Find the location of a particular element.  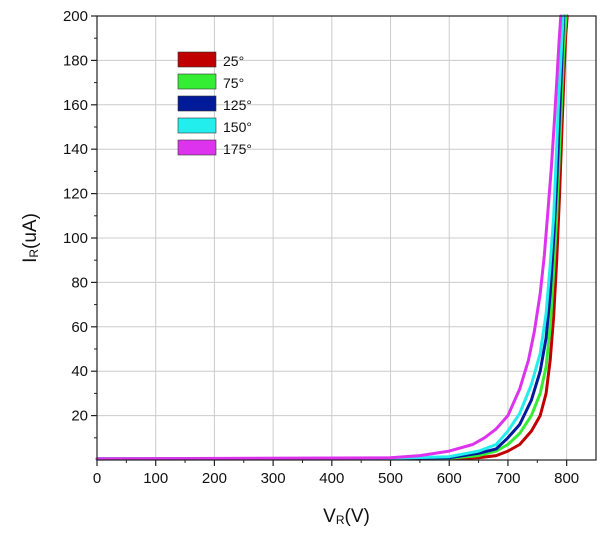

y-tick-label: 140 is located at coordinates (75, 149).